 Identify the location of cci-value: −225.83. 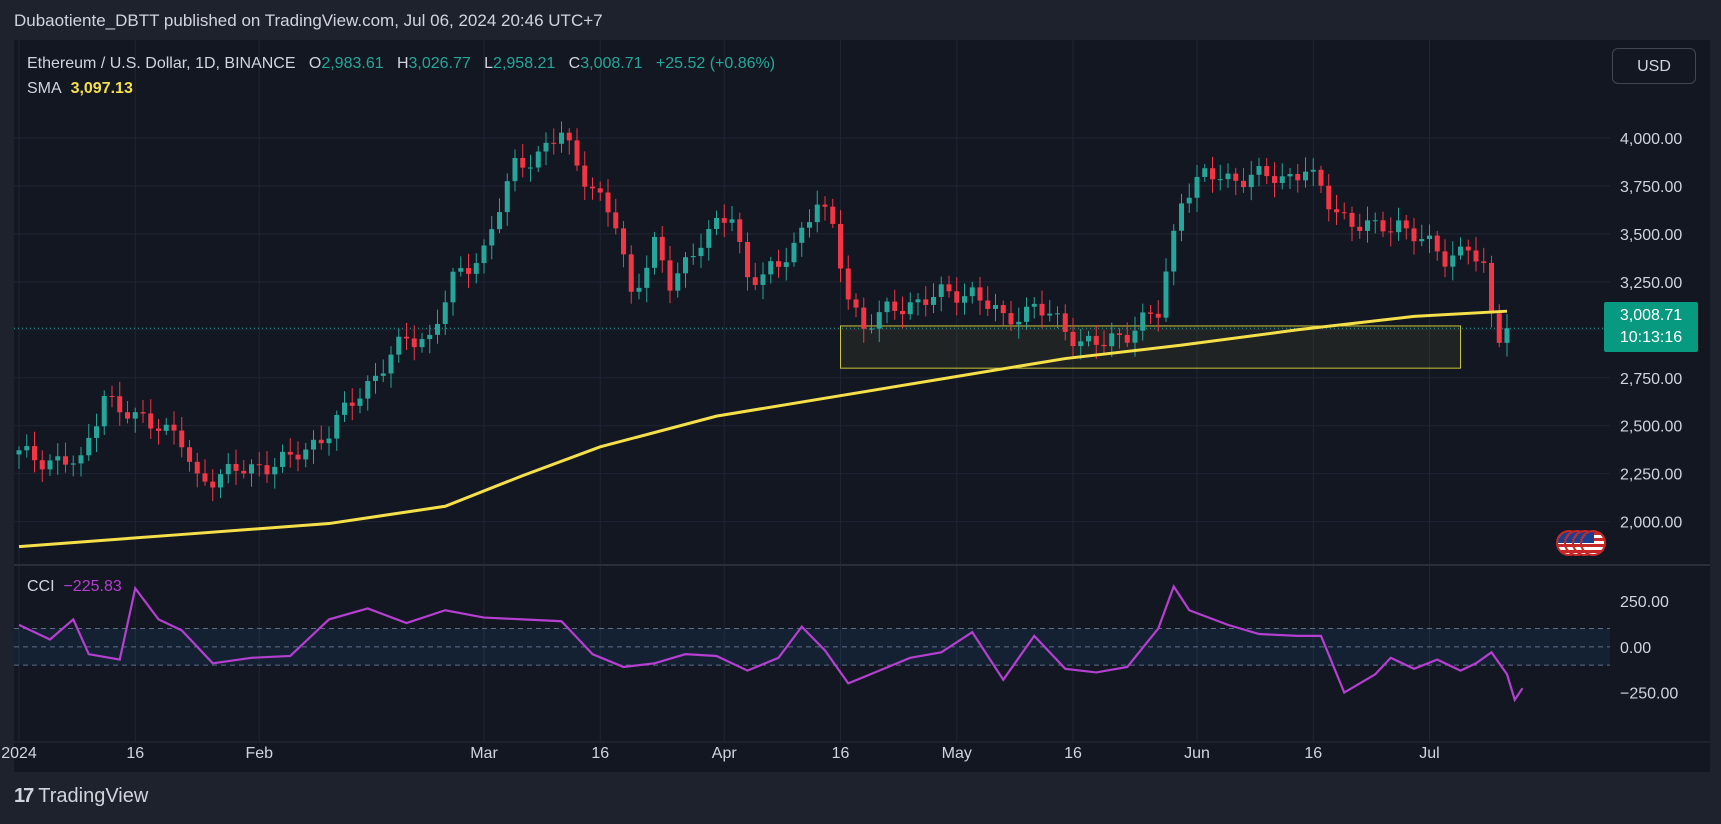
(92, 586).